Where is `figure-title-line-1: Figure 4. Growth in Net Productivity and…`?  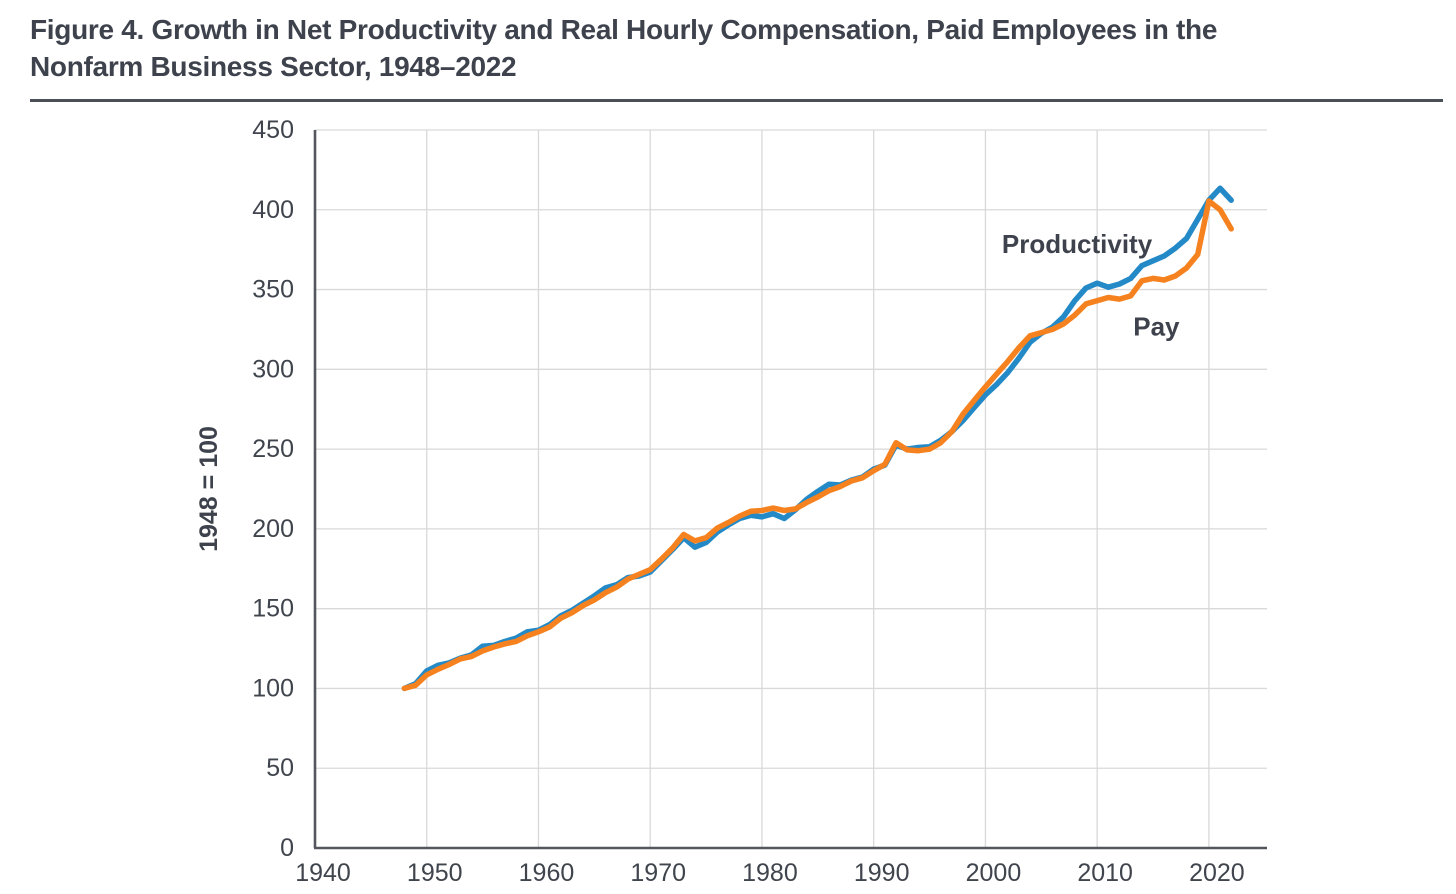
figure-title-line-1: Figure 4. Growth in Net Productivity and… is located at coordinates (624, 29).